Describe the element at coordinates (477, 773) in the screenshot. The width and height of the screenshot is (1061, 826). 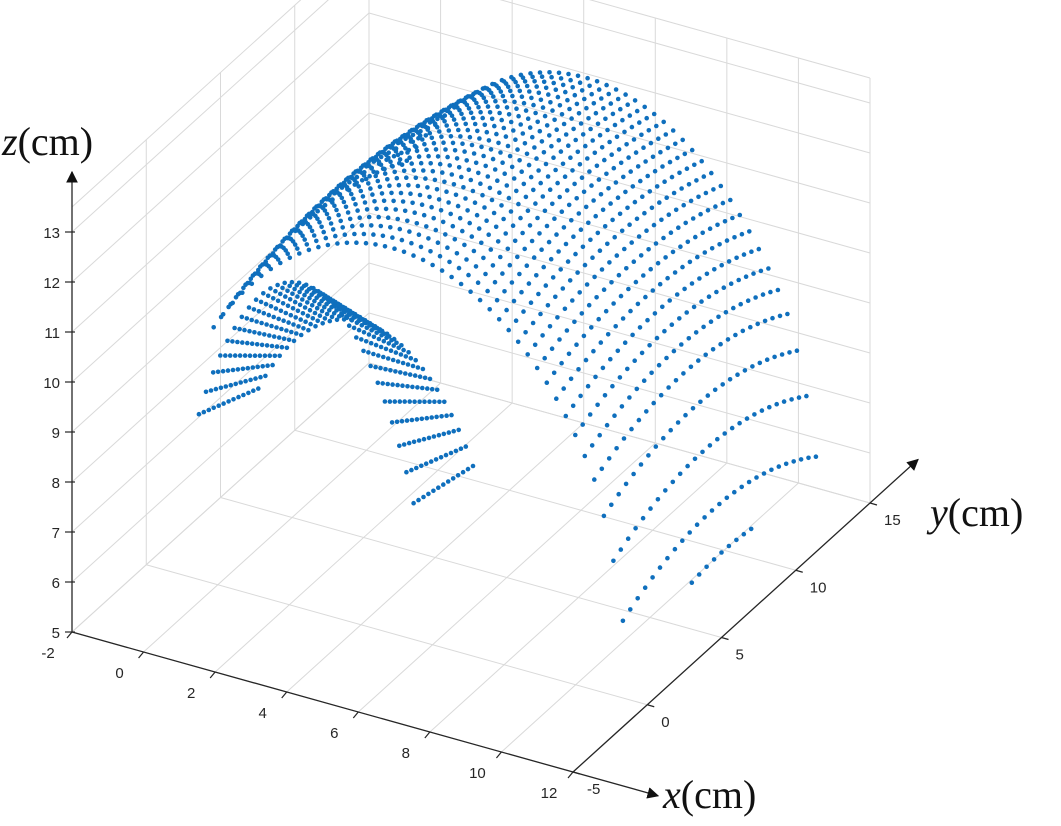
I see `x-tick-label: 10` at that location.